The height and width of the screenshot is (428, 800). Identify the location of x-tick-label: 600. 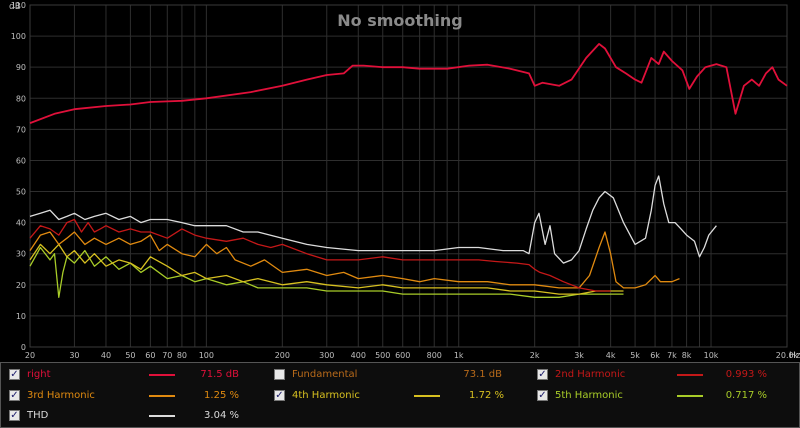
(402, 355).